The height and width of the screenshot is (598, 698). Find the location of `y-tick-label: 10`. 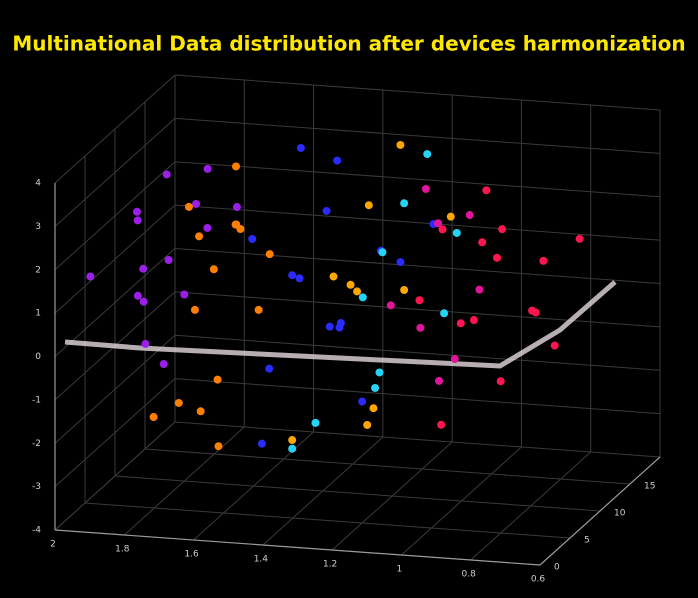

y-tick-label: 10 is located at coordinates (620, 514).